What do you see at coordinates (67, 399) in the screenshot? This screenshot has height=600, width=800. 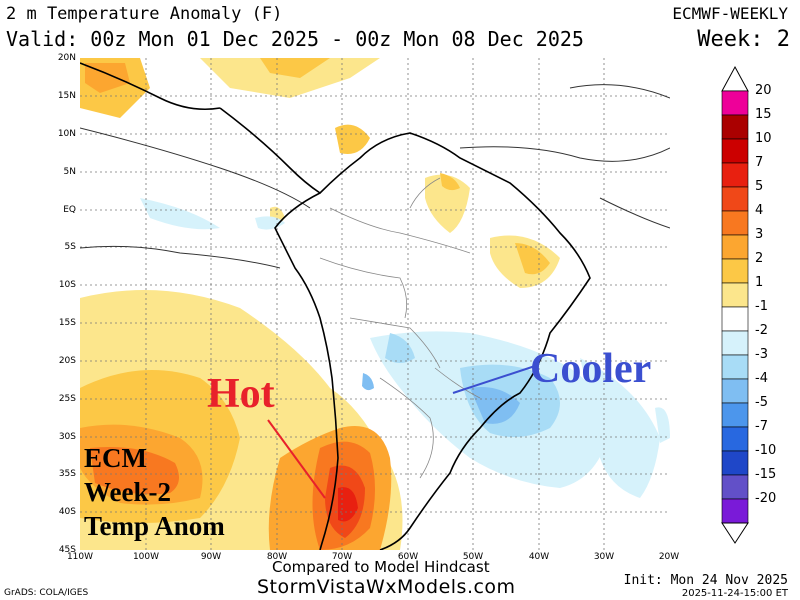 I see `lat-label: 25S` at bounding box center [67, 399].